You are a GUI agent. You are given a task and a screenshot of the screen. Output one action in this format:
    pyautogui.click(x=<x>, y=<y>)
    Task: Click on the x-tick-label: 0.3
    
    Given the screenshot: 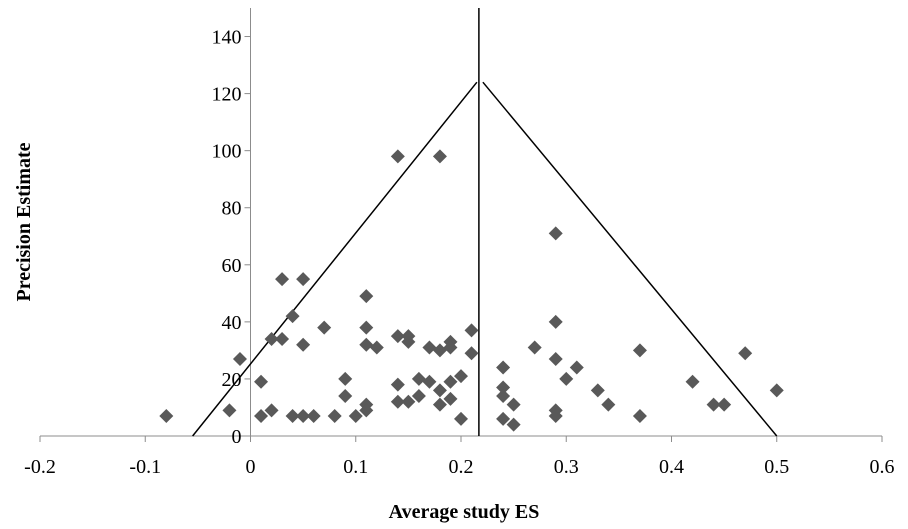 What is the action you would take?
    pyautogui.click(x=566, y=467)
    